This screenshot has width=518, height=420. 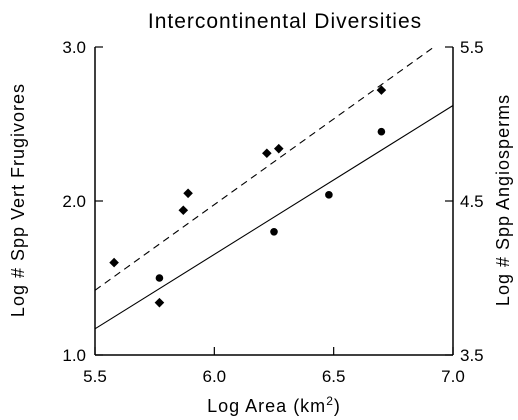 I want to click on chart-title: Intercontinental Diversities, so click(x=285, y=21).